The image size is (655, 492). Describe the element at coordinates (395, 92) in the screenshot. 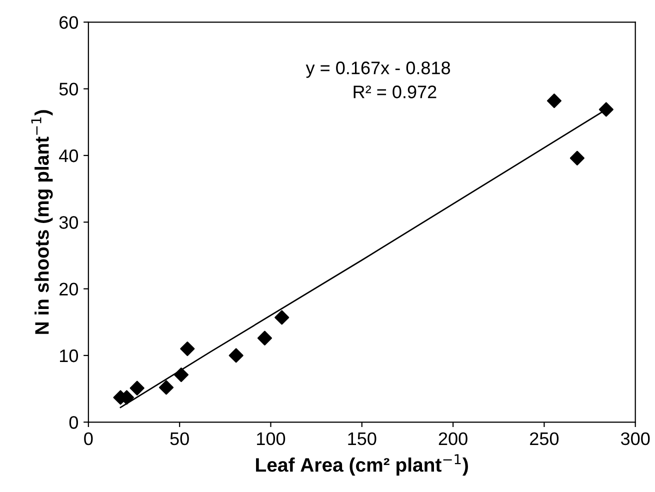

I see `annotation: R² = 0.972` at that location.